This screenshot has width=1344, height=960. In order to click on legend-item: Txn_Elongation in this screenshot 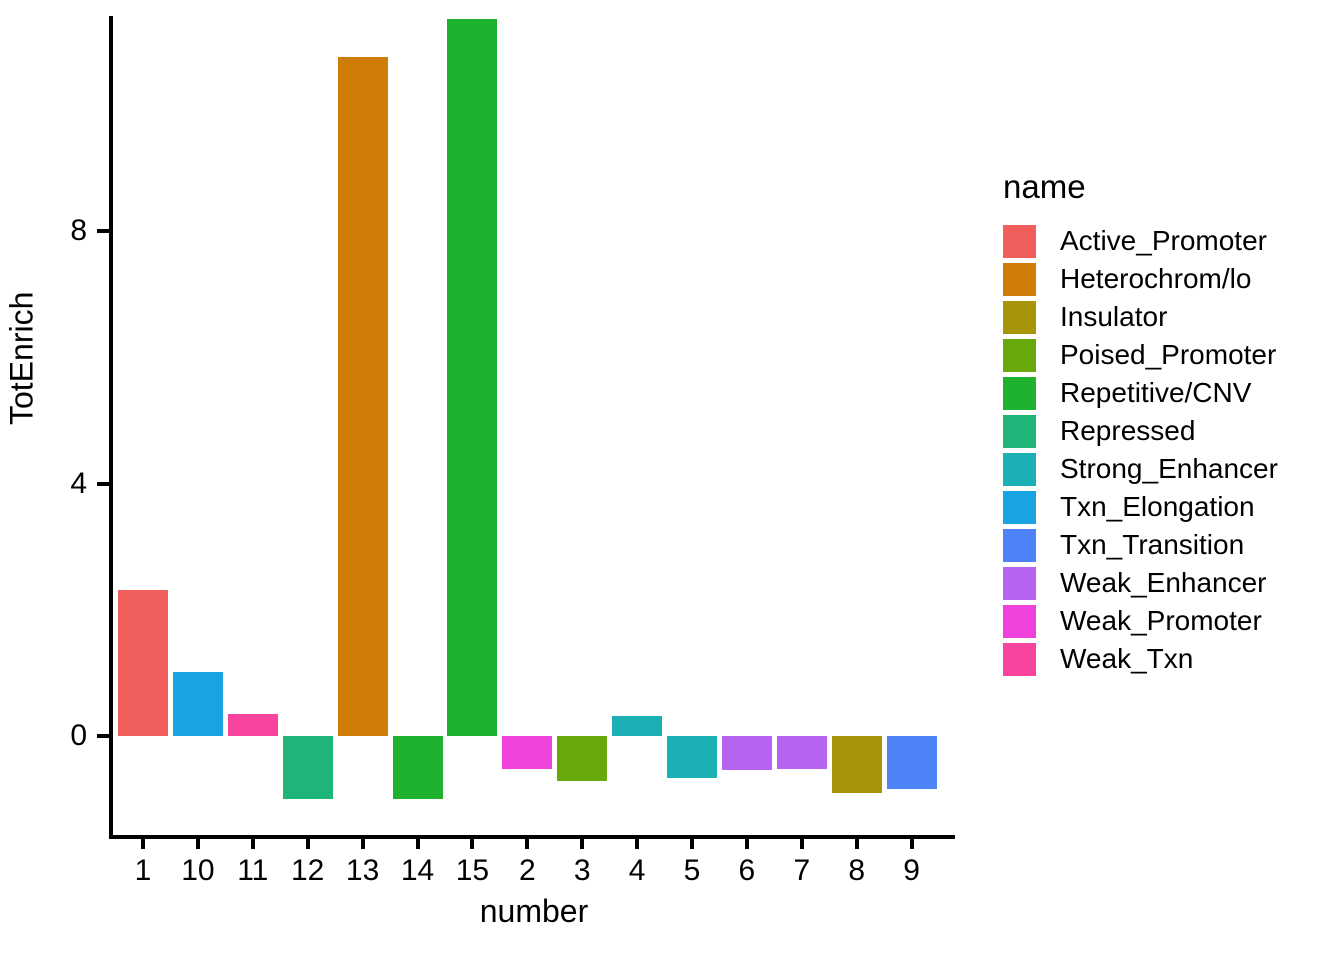, I will do `click(1140, 507)`.